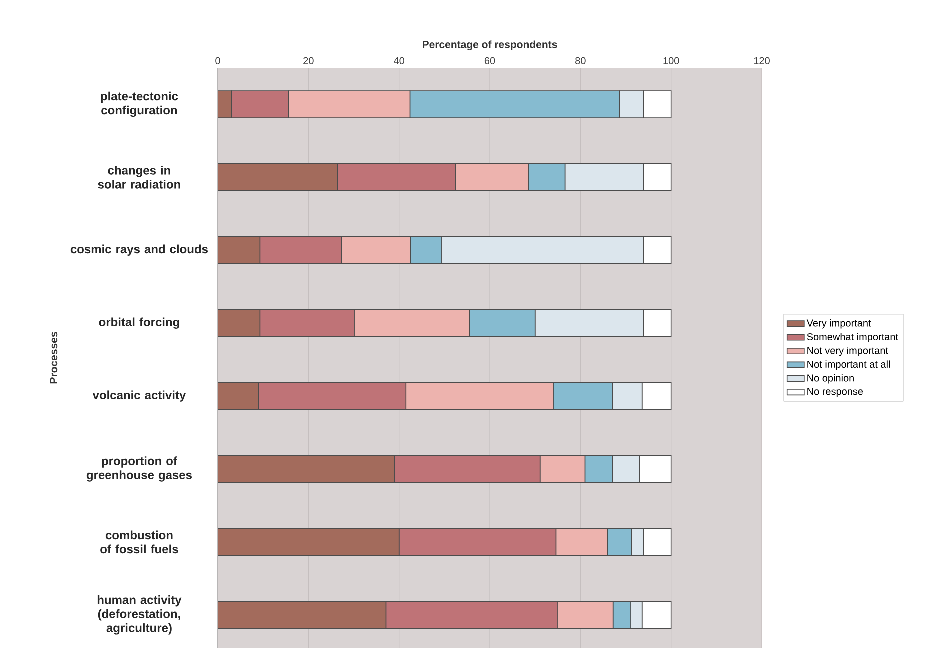  Describe the element at coordinates (852, 337) in the screenshot. I see `legend-label: Somewhat important` at that location.